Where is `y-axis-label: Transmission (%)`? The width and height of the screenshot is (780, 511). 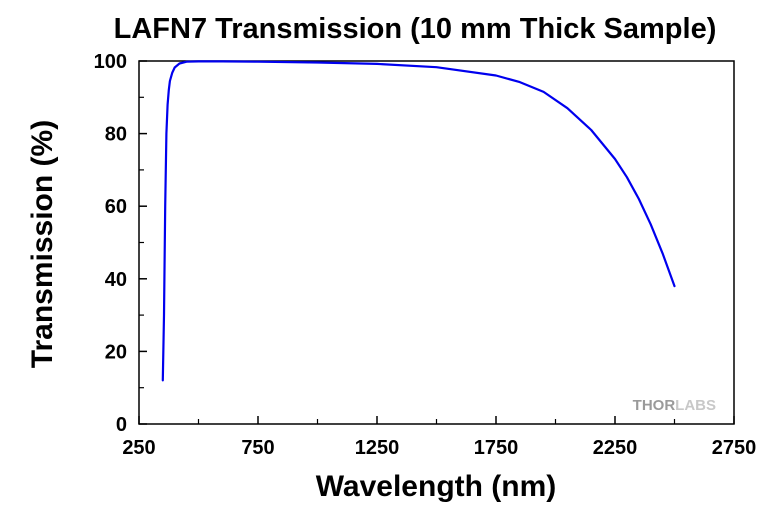
y-axis-label: Transmission (%) is located at coordinates (42, 244).